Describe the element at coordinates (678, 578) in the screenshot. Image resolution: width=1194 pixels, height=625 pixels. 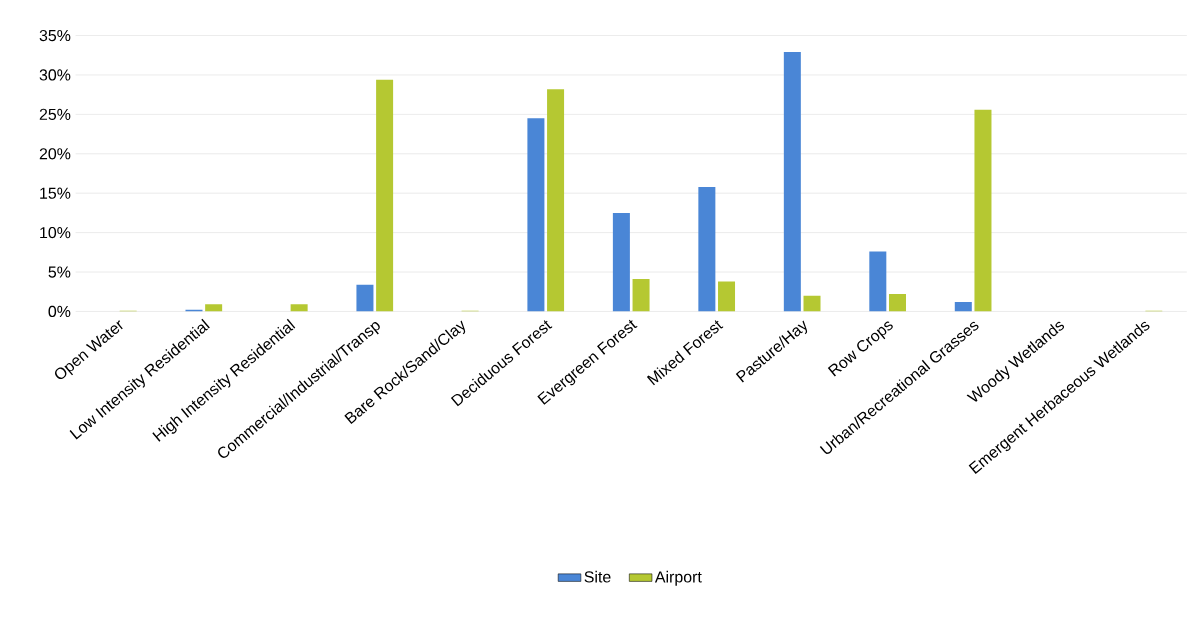
I see `legend-label: Airport` at that location.